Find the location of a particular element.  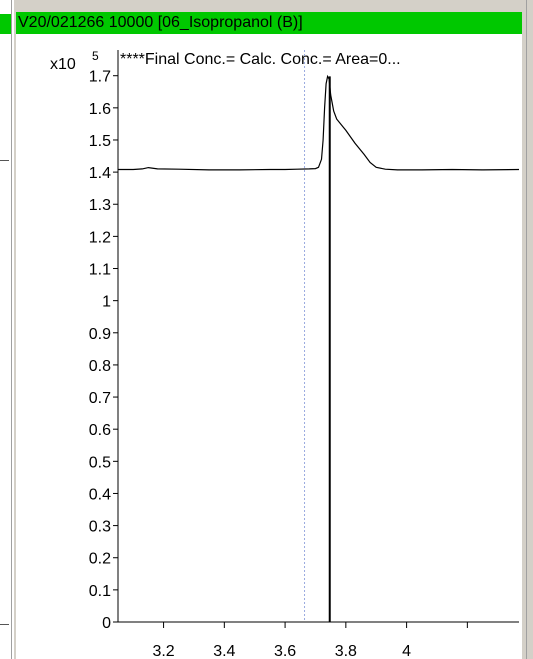

y-tick-label: 1.7 is located at coordinates (100, 77).